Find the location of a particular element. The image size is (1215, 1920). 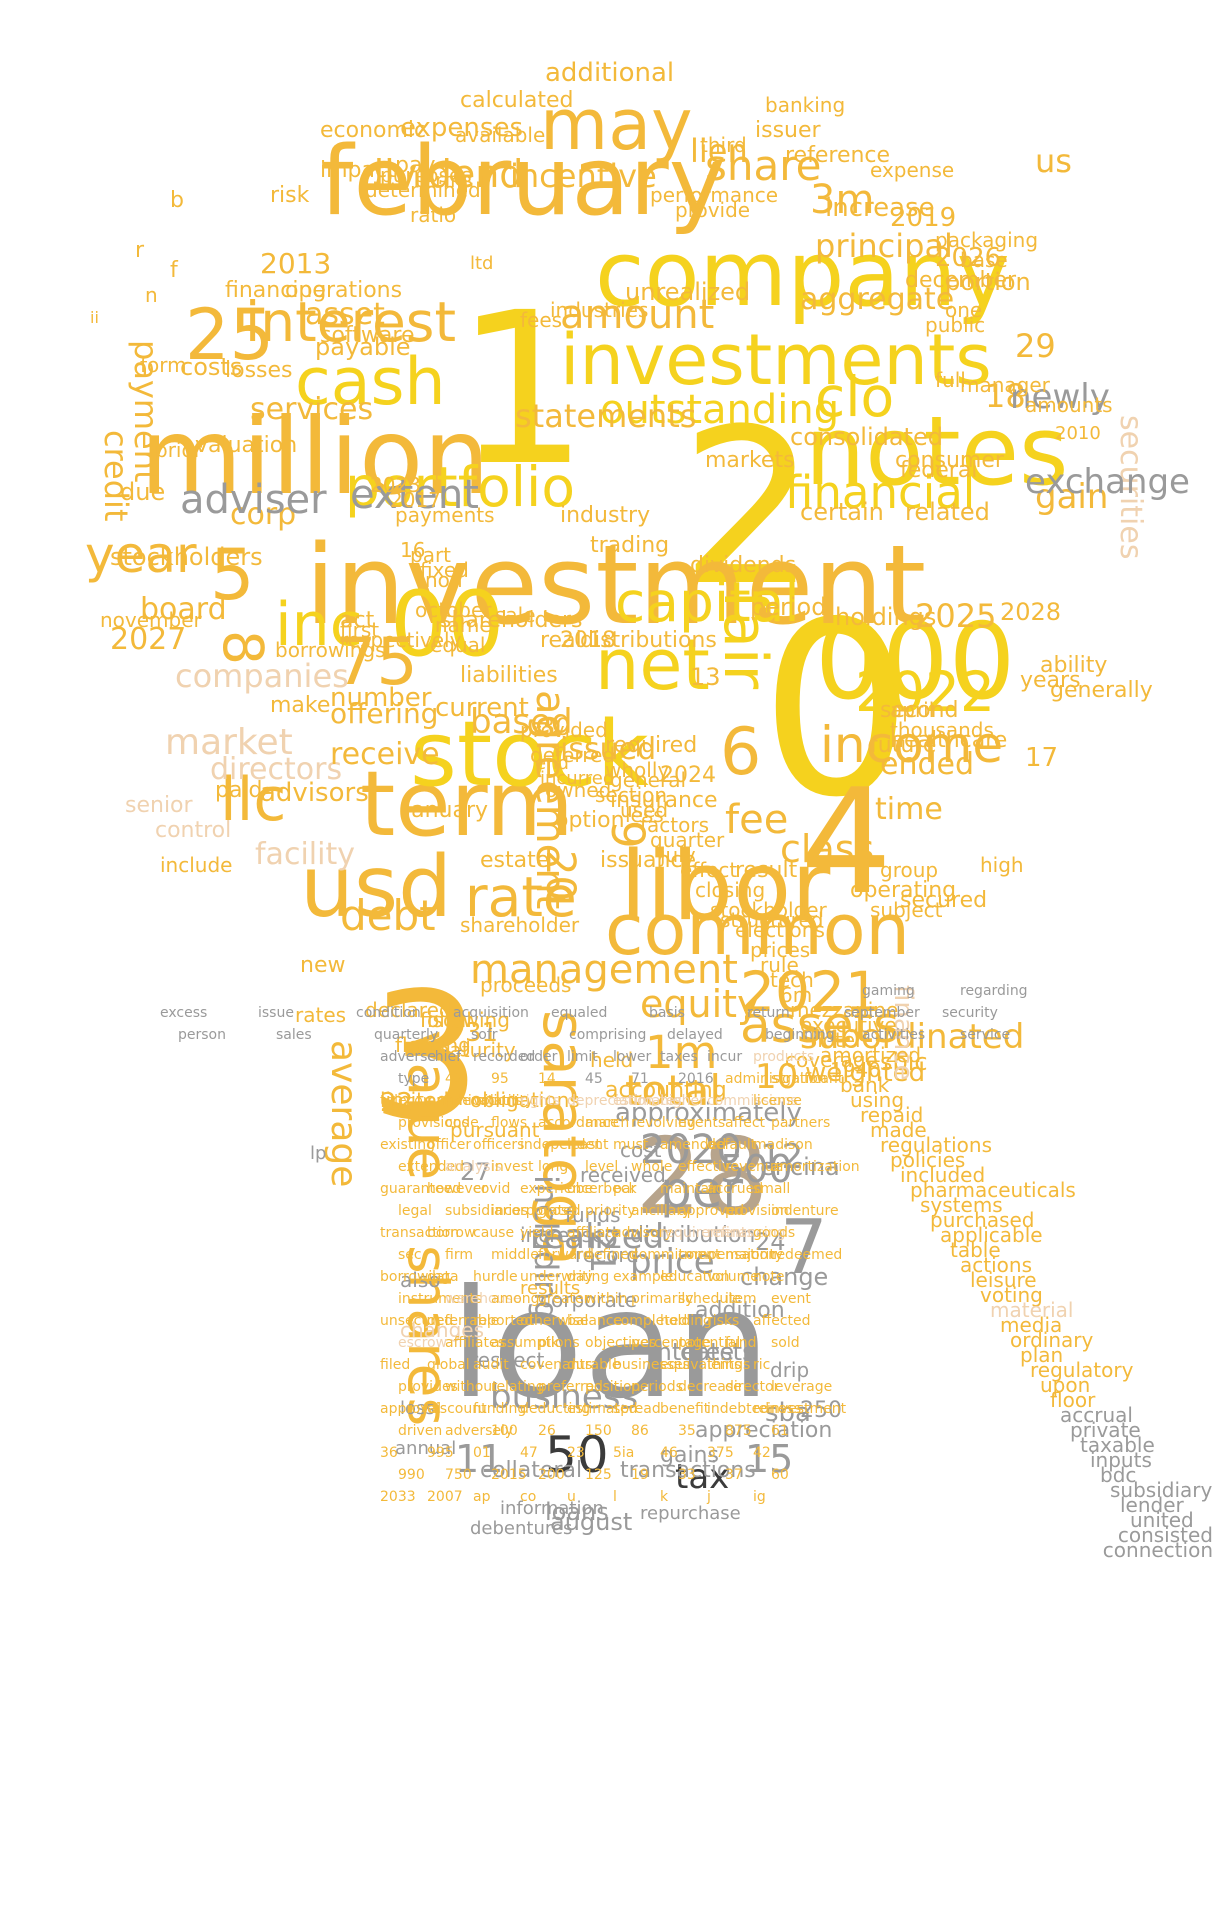

cloud-word: consisted is located at coordinates (1165, 1535).